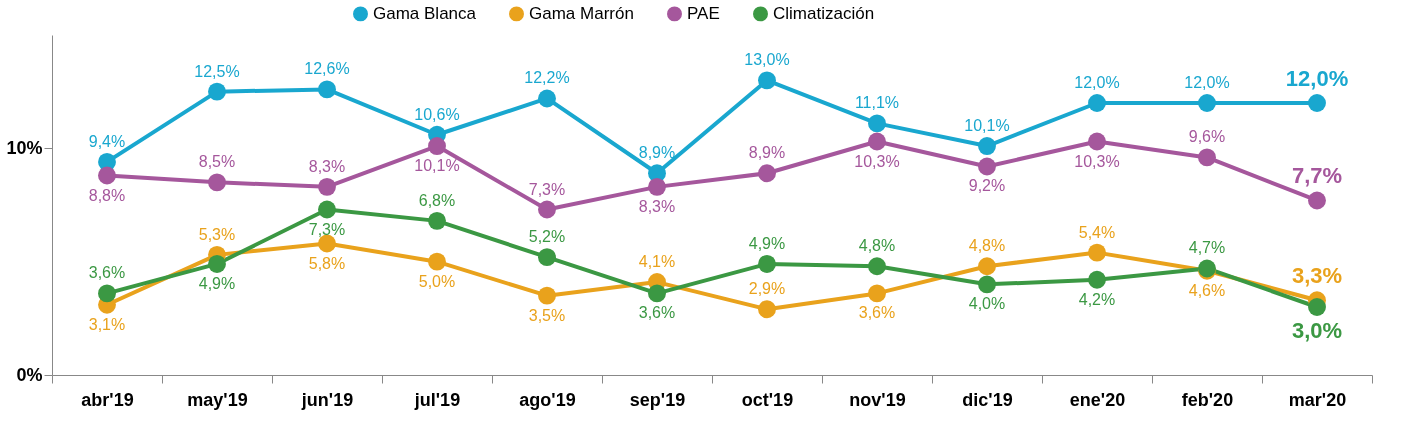 The image size is (1427, 429). What do you see at coordinates (1207, 399) in the screenshot?
I see `x-tick-label: feb'20` at bounding box center [1207, 399].